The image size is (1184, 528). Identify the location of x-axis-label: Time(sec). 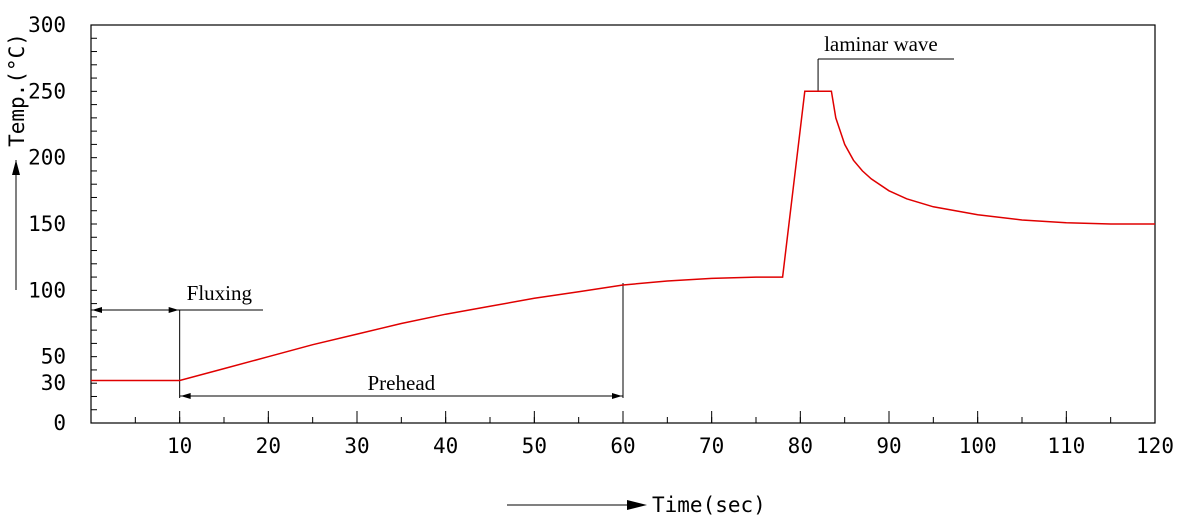
(709, 505).